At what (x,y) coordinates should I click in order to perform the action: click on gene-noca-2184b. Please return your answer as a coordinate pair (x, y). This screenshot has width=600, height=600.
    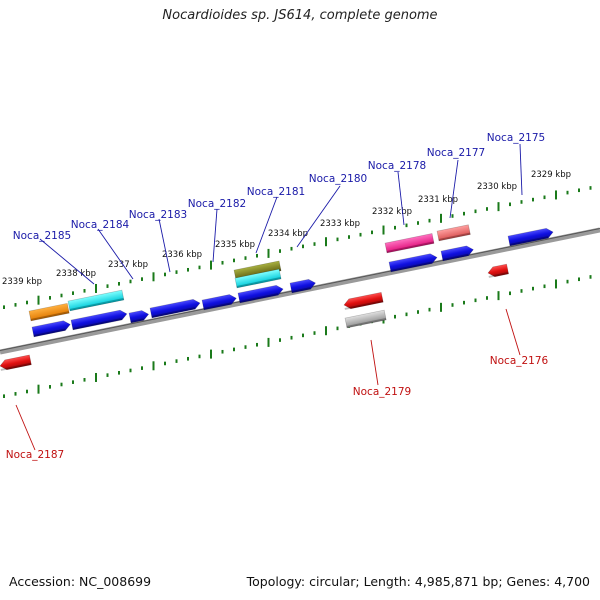
    Looking at the image, I should click on (139, 316).